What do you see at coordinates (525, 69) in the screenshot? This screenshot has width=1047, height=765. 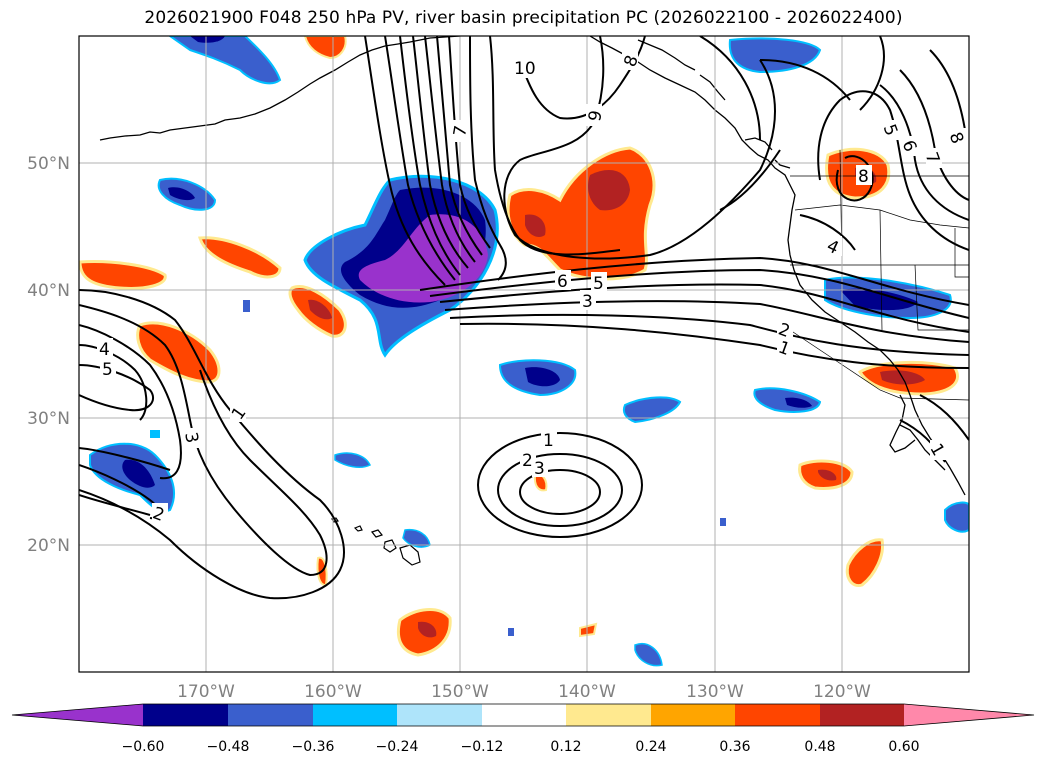 I see `contour-label-10: 10` at bounding box center [525, 69].